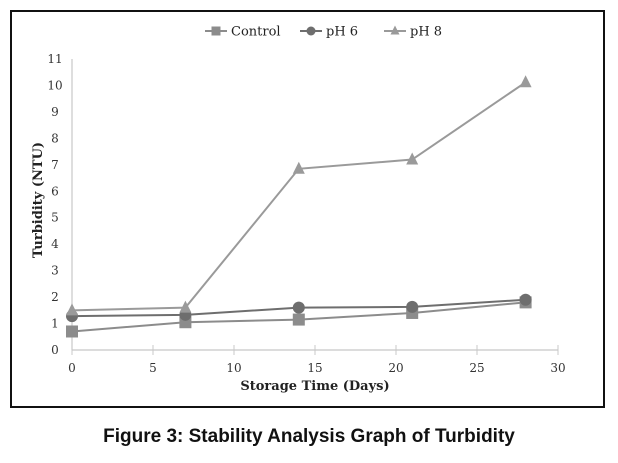  What do you see at coordinates (311, 31) in the screenshot?
I see `legend-marker-circle` at bounding box center [311, 31].